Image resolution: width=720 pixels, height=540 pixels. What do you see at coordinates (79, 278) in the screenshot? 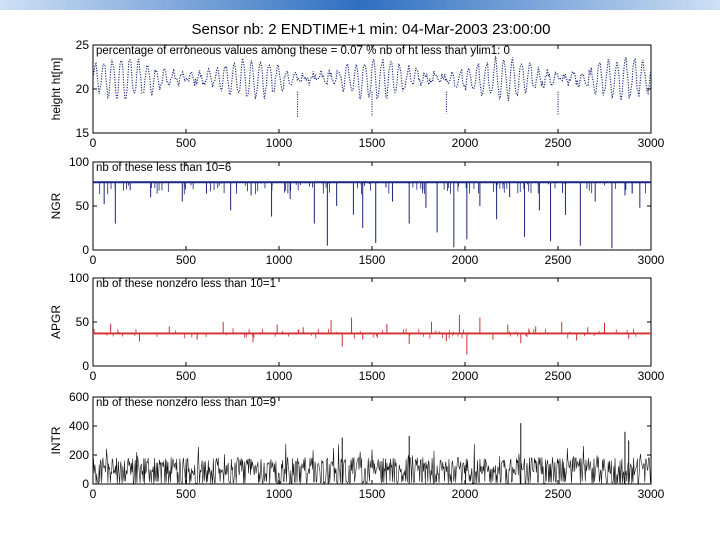
I see `y-tick-label-apgr: 100` at bounding box center [79, 278].